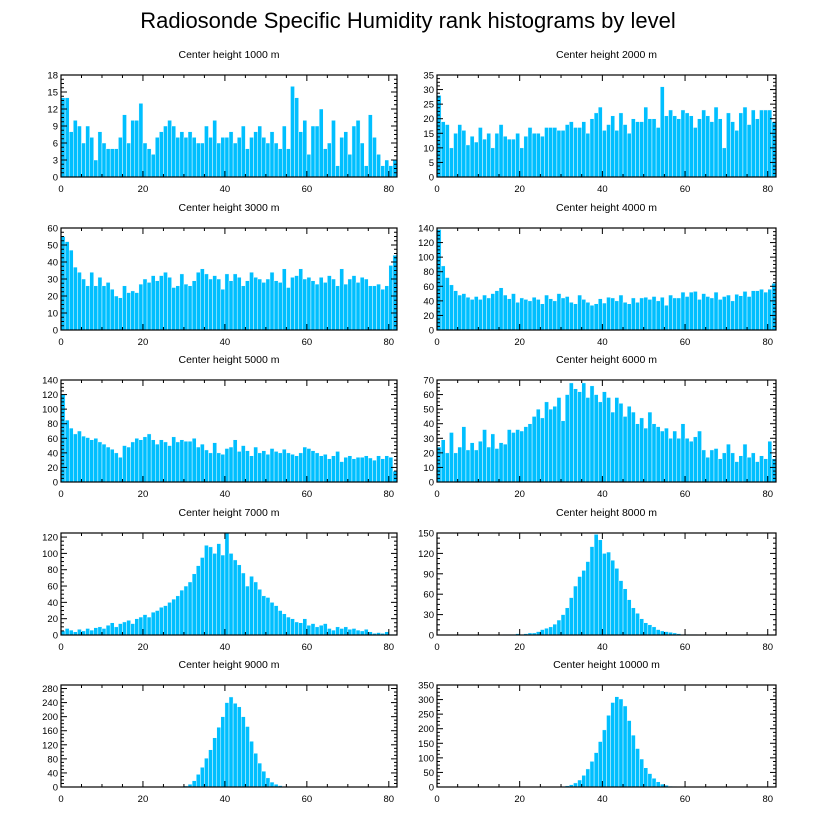  I want to click on panel-title: Center height 9000 m, so click(229, 665).